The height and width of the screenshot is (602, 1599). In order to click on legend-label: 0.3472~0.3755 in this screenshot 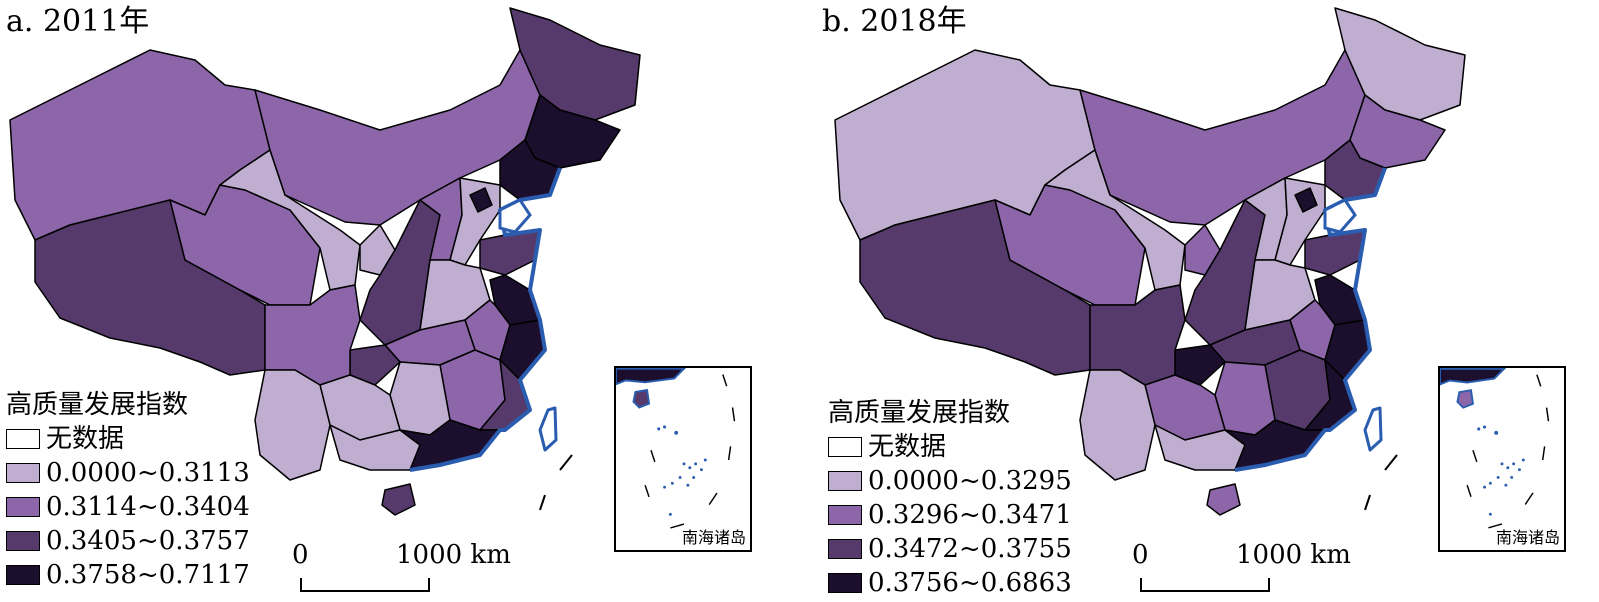, I will do `click(970, 549)`.